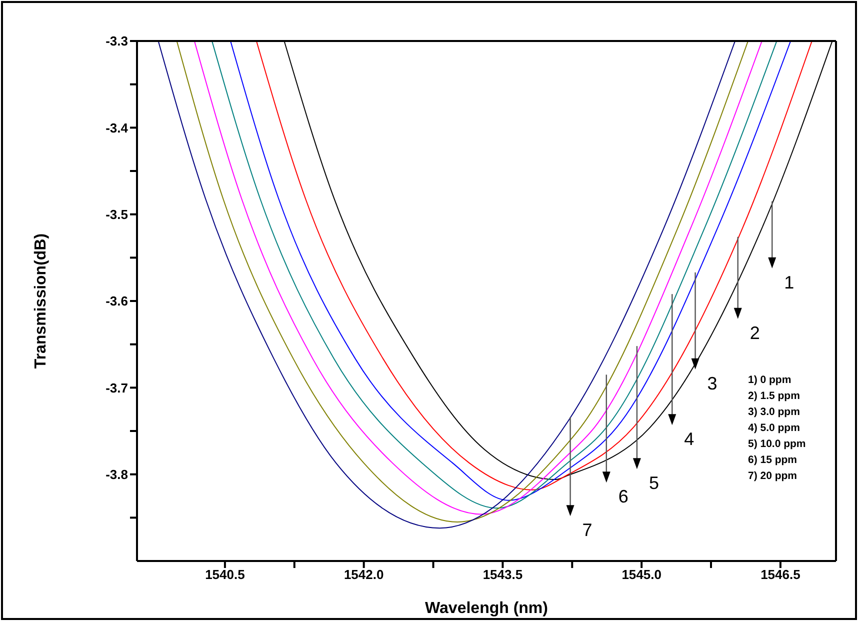 Image resolution: width=862 pixels, height=623 pixels. What do you see at coordinates (773, 476) in the screenshot?
I see `annotation: 7) 20 ppm` at bounding box center [773, 476].